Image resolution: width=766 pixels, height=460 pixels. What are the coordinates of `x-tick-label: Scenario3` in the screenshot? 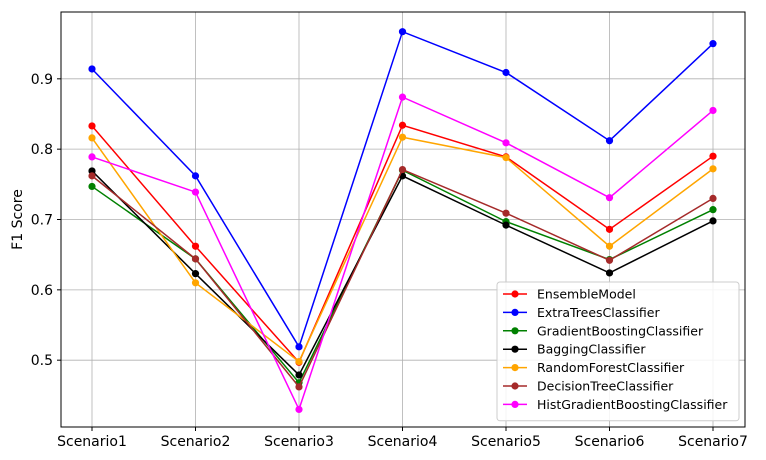 It's located at (299, 442).